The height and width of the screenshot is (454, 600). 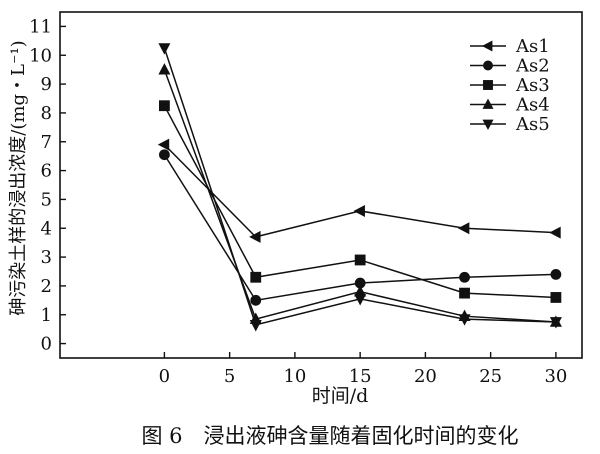 What do you see at coordinates (46, 315) in the screenshot?
I see `y-tick-label: 1` at bounding box center [46, 315].